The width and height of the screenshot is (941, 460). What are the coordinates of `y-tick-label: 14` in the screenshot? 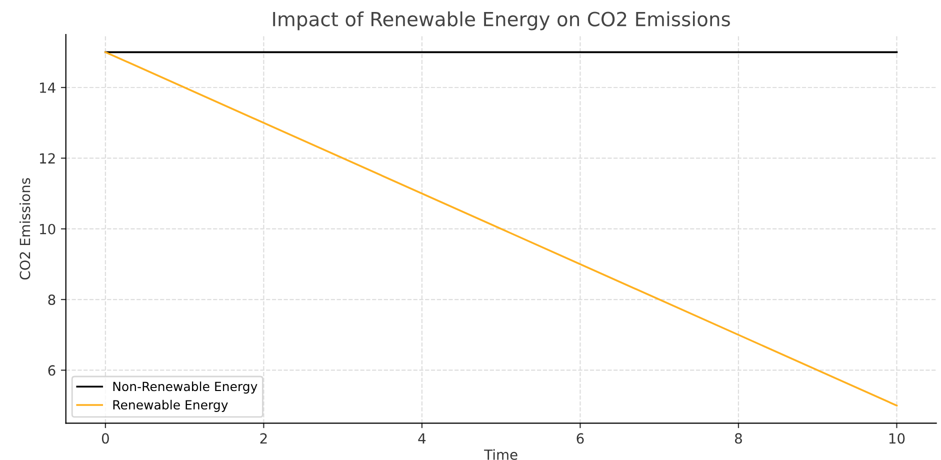 It's located at (48, 87).